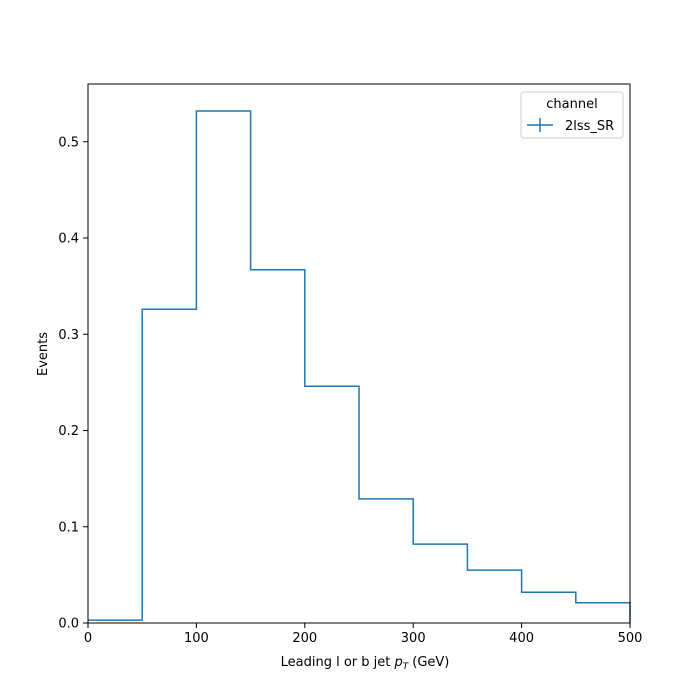 The width and height of the screenshot is (700, 700). I want to click on x-axis-label-math: p, so click(398, 662).